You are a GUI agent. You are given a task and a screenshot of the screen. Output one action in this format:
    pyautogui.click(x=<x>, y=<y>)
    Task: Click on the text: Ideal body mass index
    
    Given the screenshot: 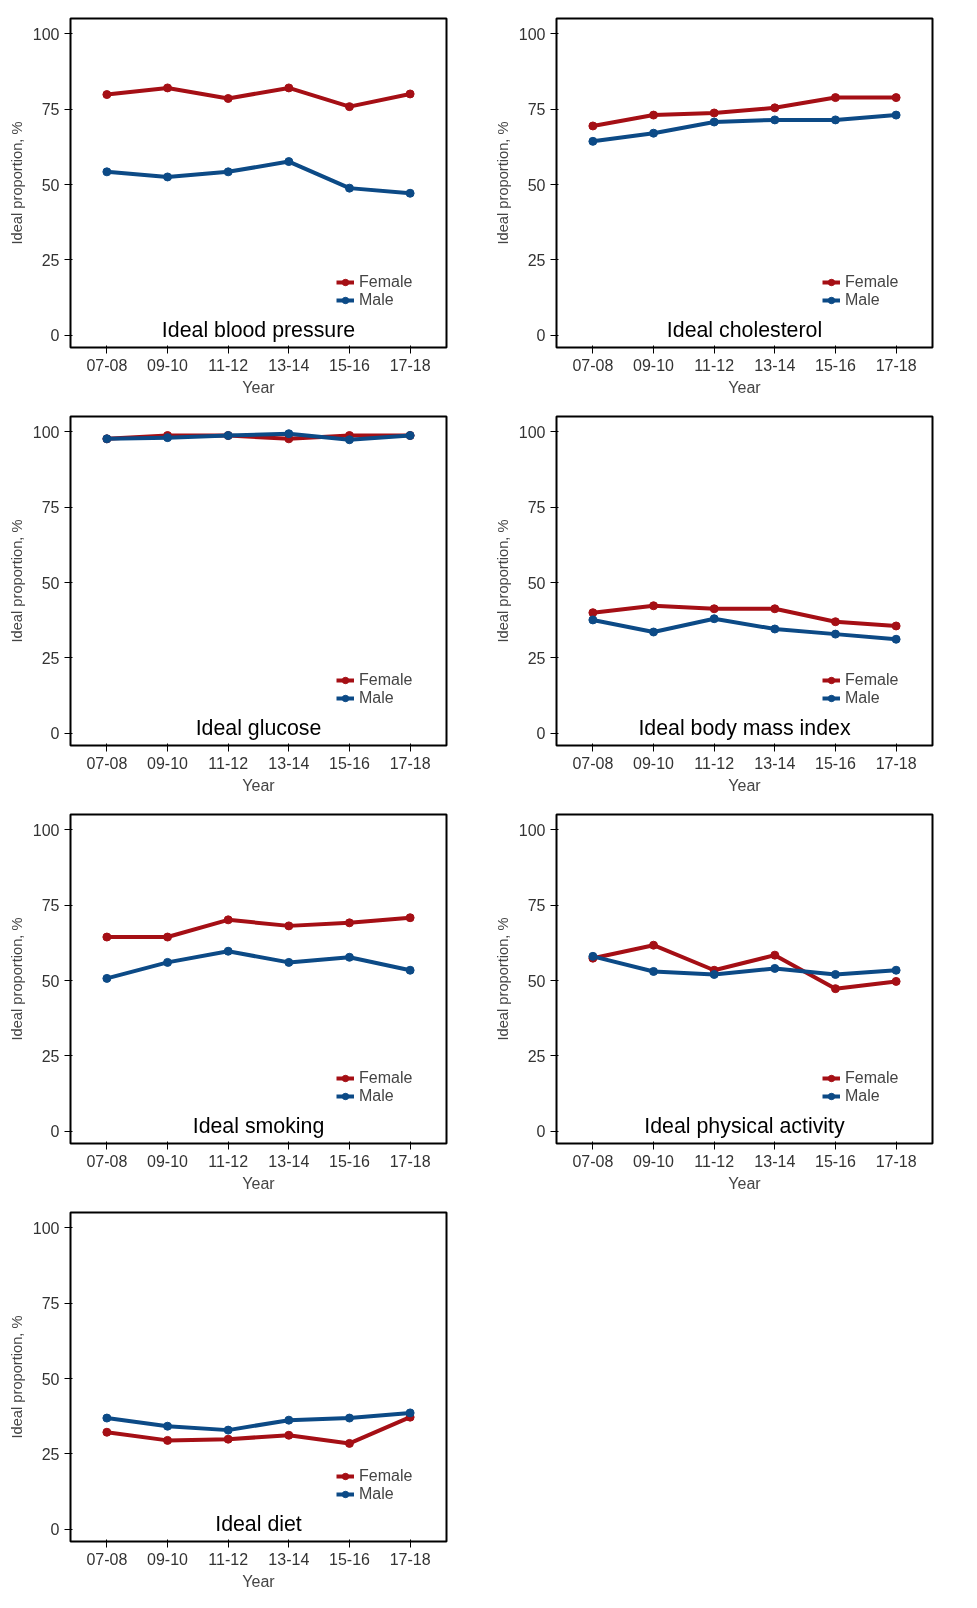 What is the action you would take?
    pyautogui.click(x=744, y=727)
    